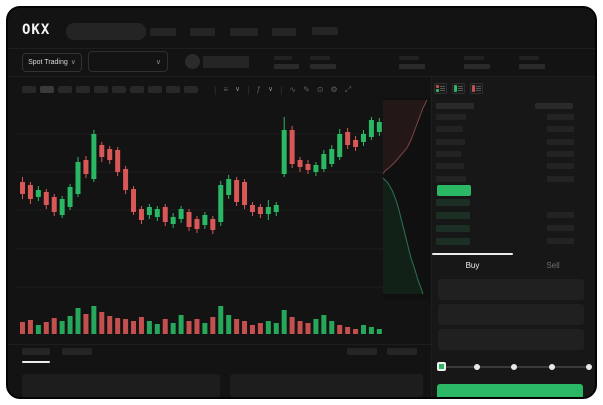 Image resolution: width=603 pixels, height=405 pixels. What do you see at coordinates (128, 61) in the screenshot?
I see `pair-select: ∨` at bounding box center [128, 61].